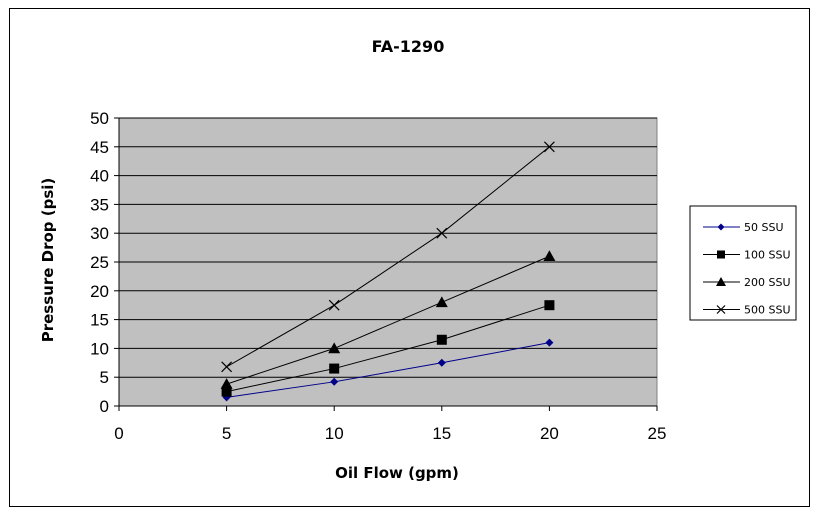 Image resolution: width=820 pixels, height=515 pixels. What do you see at coordinates (104, 377) in the screenshot?
I see `y-tick-label: 5` at bounding box center [104, 377].